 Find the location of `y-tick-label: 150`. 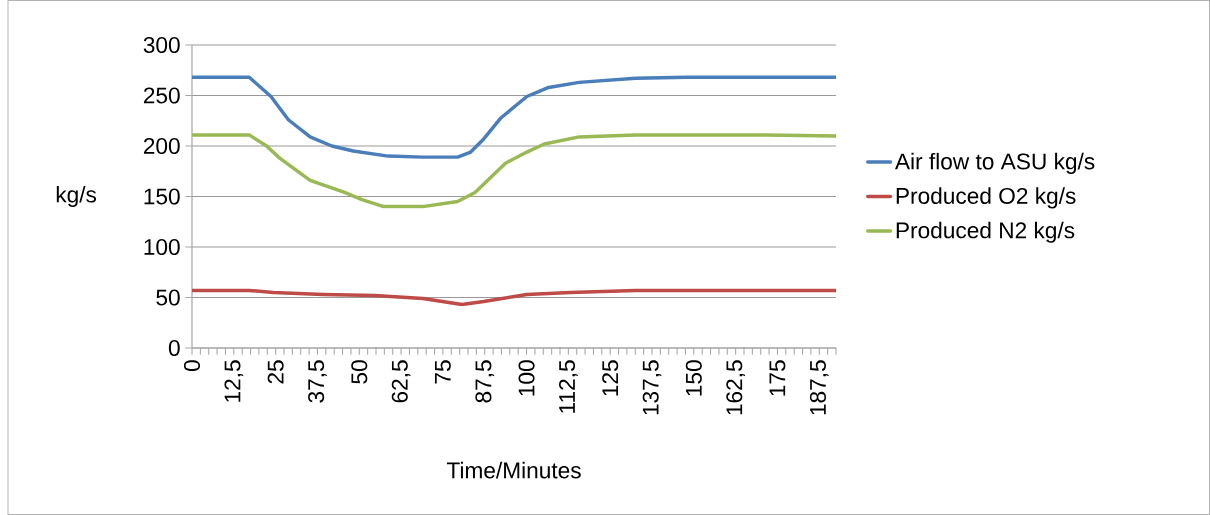

y-tick-label: 150 is located at coordinates (162, 196).